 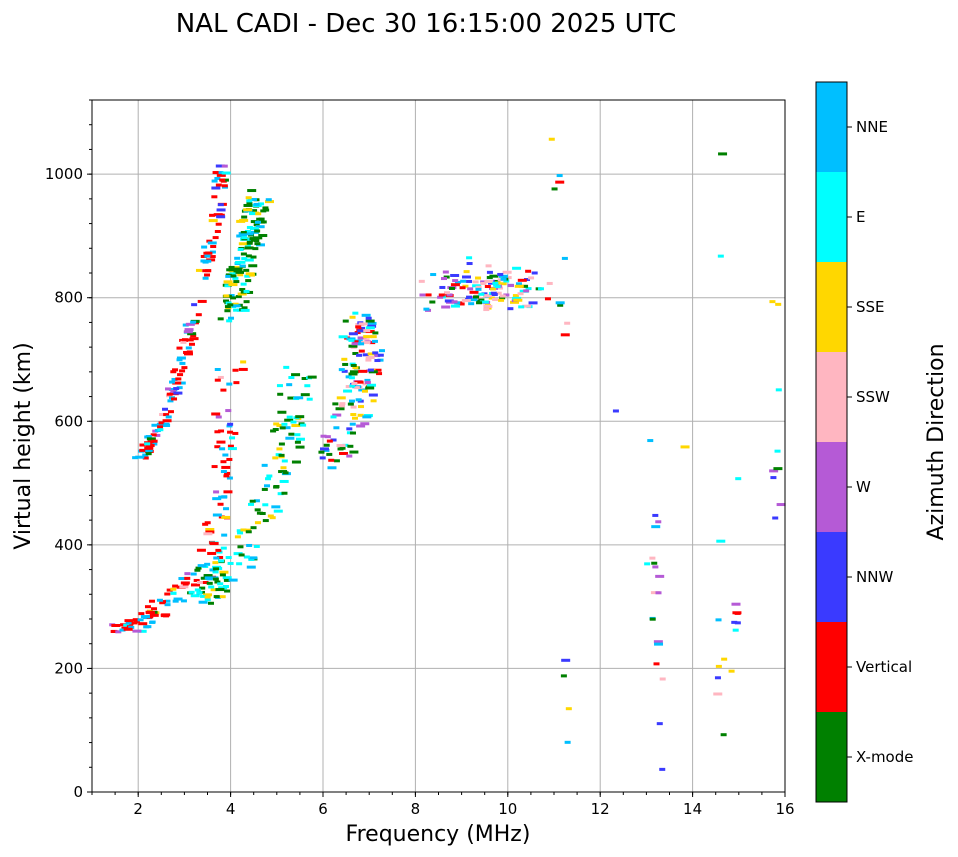 I want to click on colorbar-tick-label: NNE, so click(x=872, y=127).